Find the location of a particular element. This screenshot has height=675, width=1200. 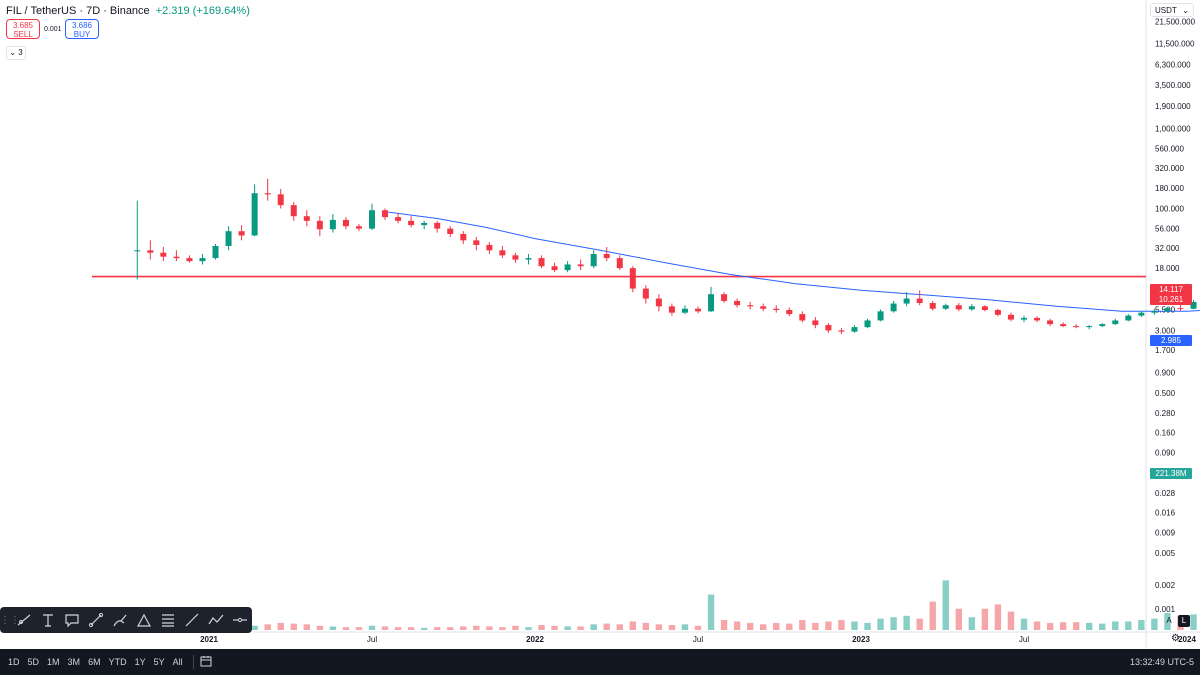

pattern-tool-icon is located at coordinates (216, 620).